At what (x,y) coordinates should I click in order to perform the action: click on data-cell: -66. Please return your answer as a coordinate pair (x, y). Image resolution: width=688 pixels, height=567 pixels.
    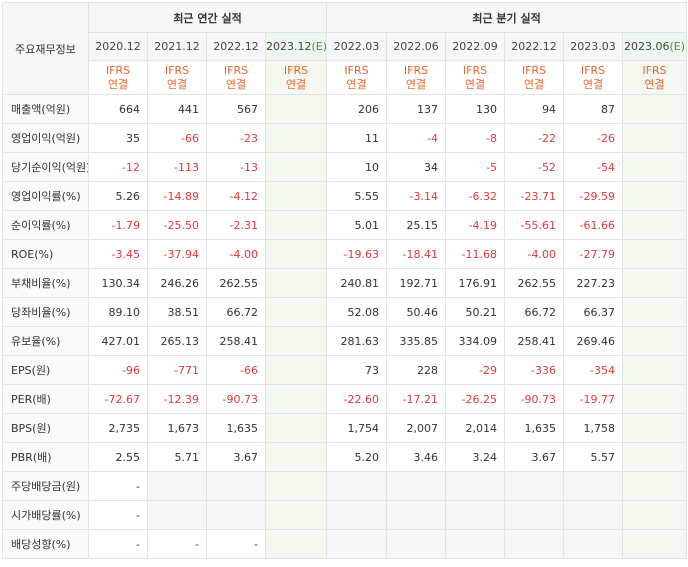
    Looking at the image, I should click on (177, 138).